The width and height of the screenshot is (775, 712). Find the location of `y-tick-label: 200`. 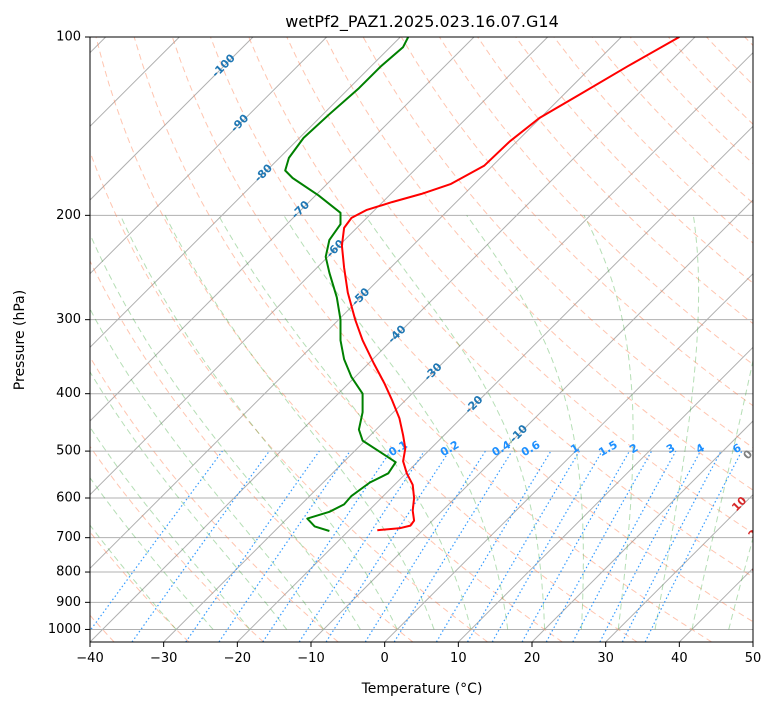

y-tick-label: 200 is located at coordinates (68, 215).